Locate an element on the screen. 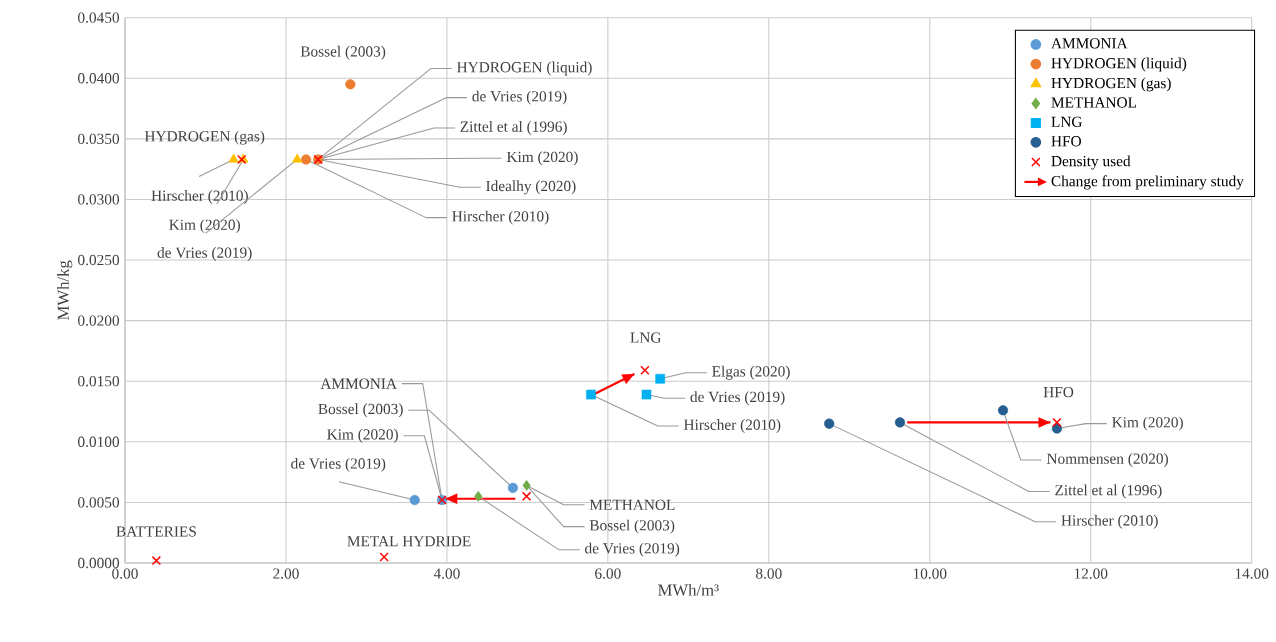 The width and height of the screenshot is (1276, 642). y-tick-label: 0.0150 is located at coordinates (99, 381).